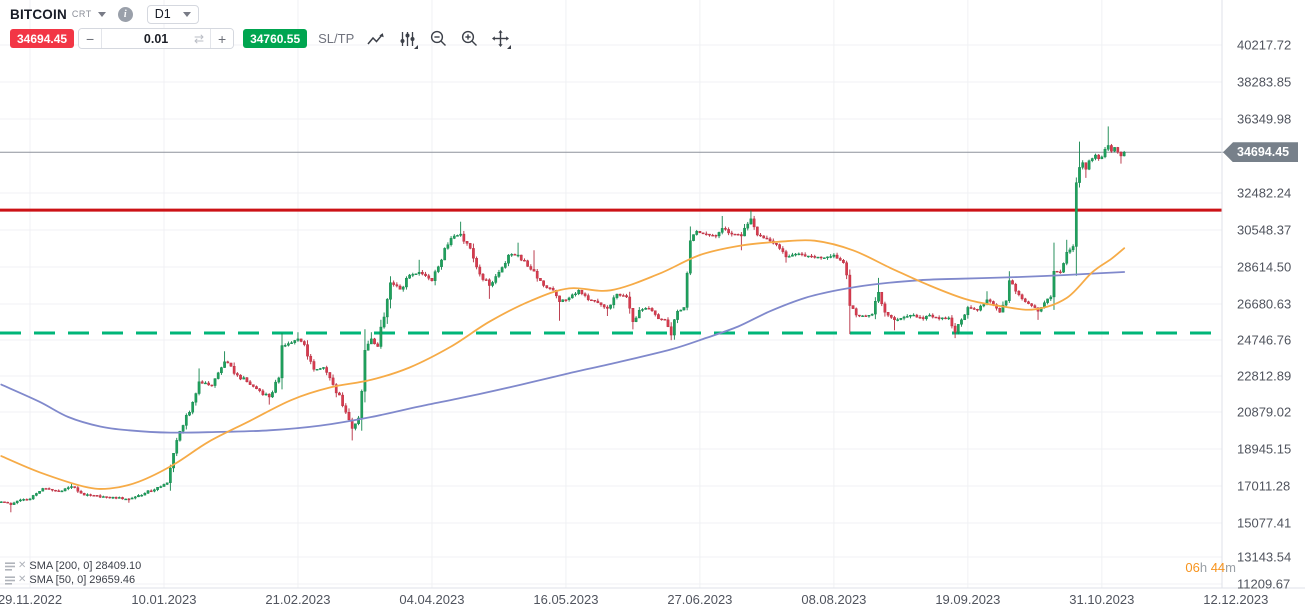  I want to click on buy-button: 34760.55, so click(275, 38).